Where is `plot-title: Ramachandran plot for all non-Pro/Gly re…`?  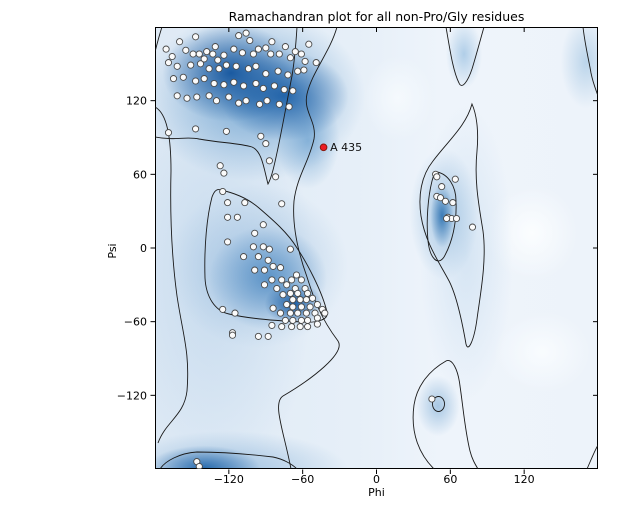
plot-title: Ramachandran plot for all non-Pro/Gly re… is located at coordinates (376, 16).